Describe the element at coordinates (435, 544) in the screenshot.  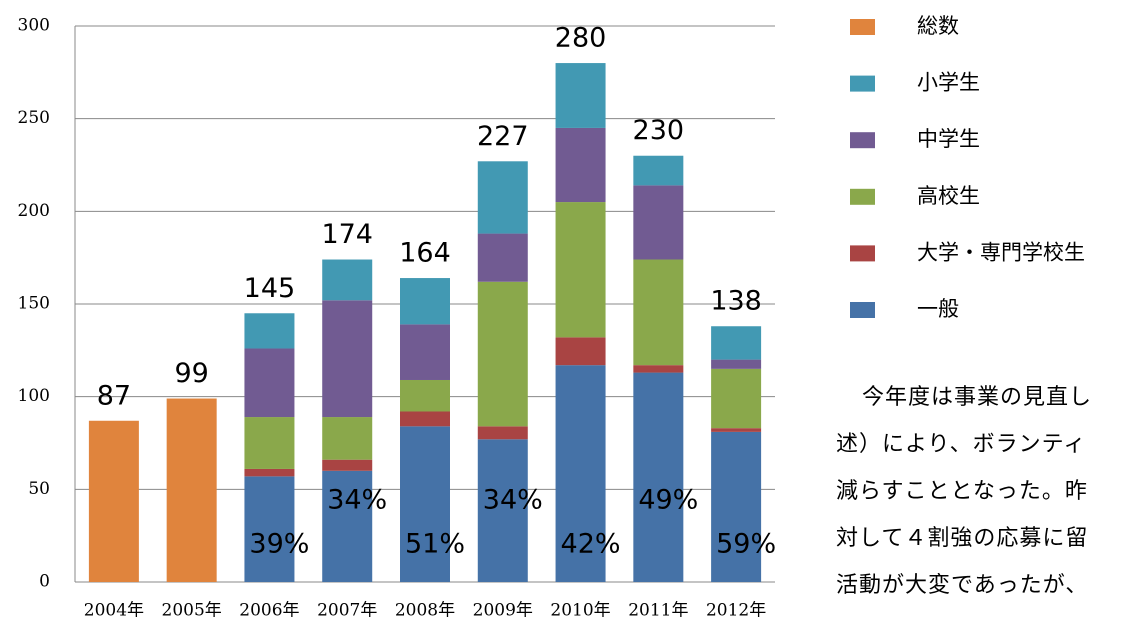
I see `share-label: 51%` at that location.